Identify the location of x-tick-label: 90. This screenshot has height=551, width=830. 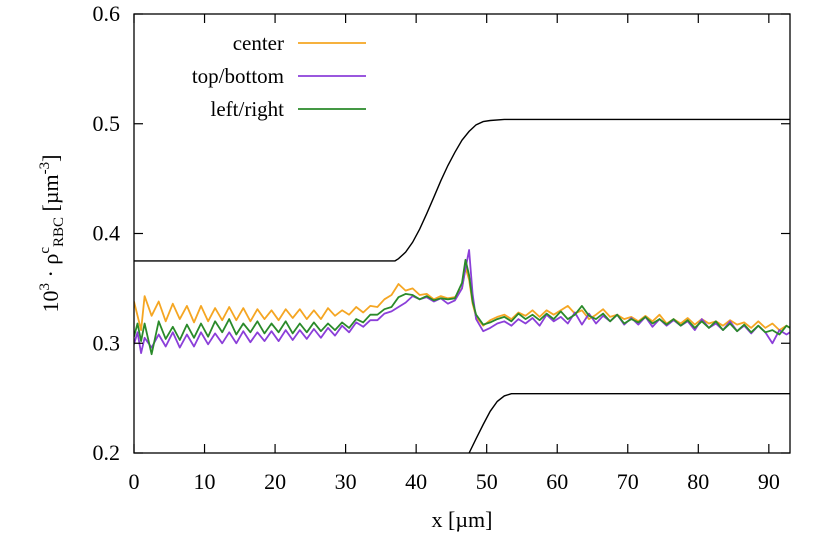
(769, 481).